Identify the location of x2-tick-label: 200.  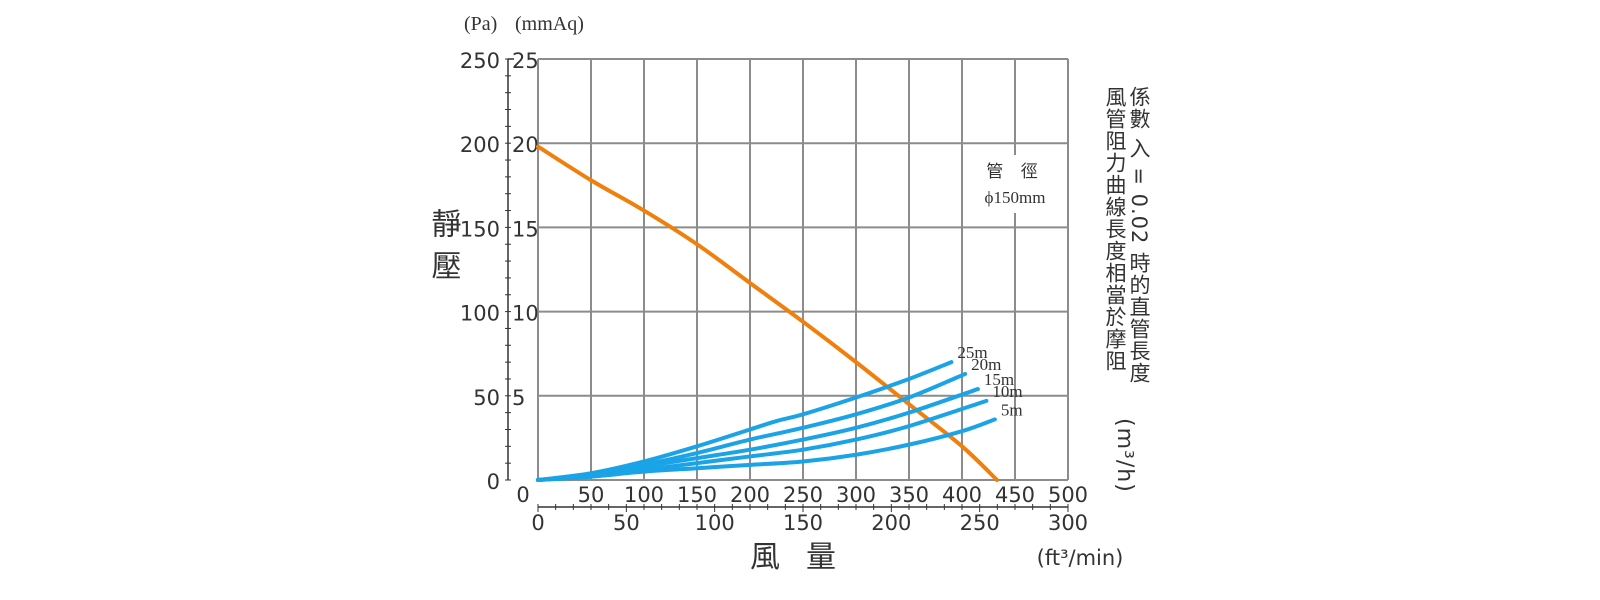
(891, 523).